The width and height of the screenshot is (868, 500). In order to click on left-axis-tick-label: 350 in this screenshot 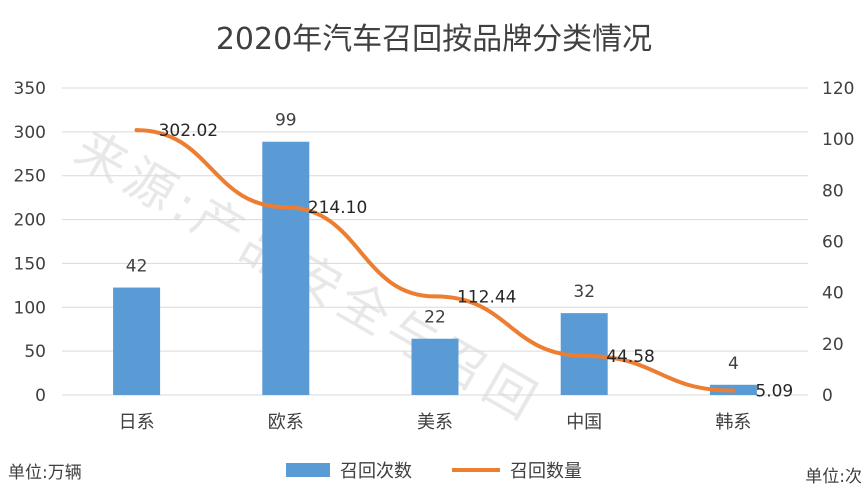, I will do `click(30, 89)`.